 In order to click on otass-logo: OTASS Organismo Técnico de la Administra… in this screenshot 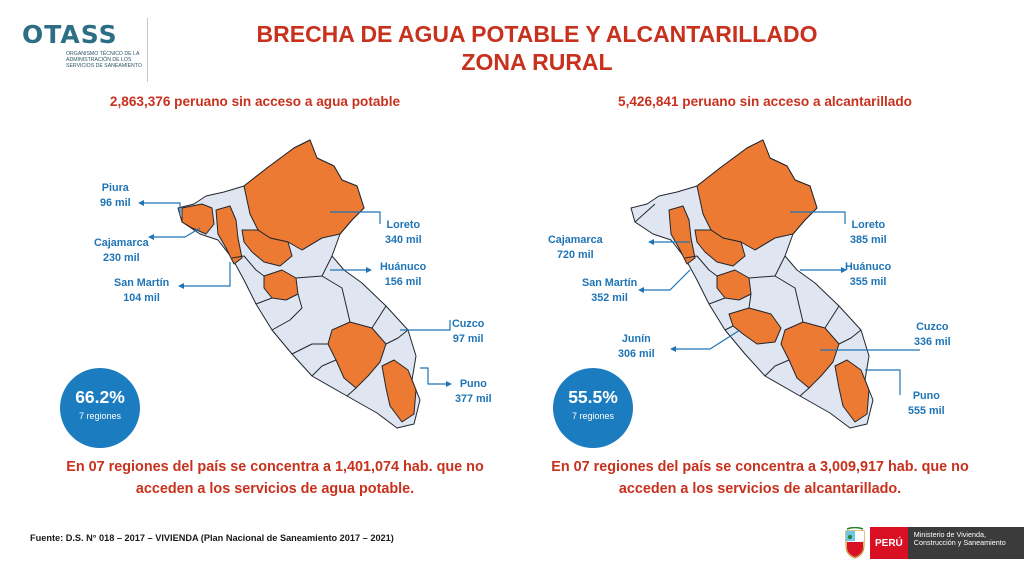, I will do `click(89, 51)`.